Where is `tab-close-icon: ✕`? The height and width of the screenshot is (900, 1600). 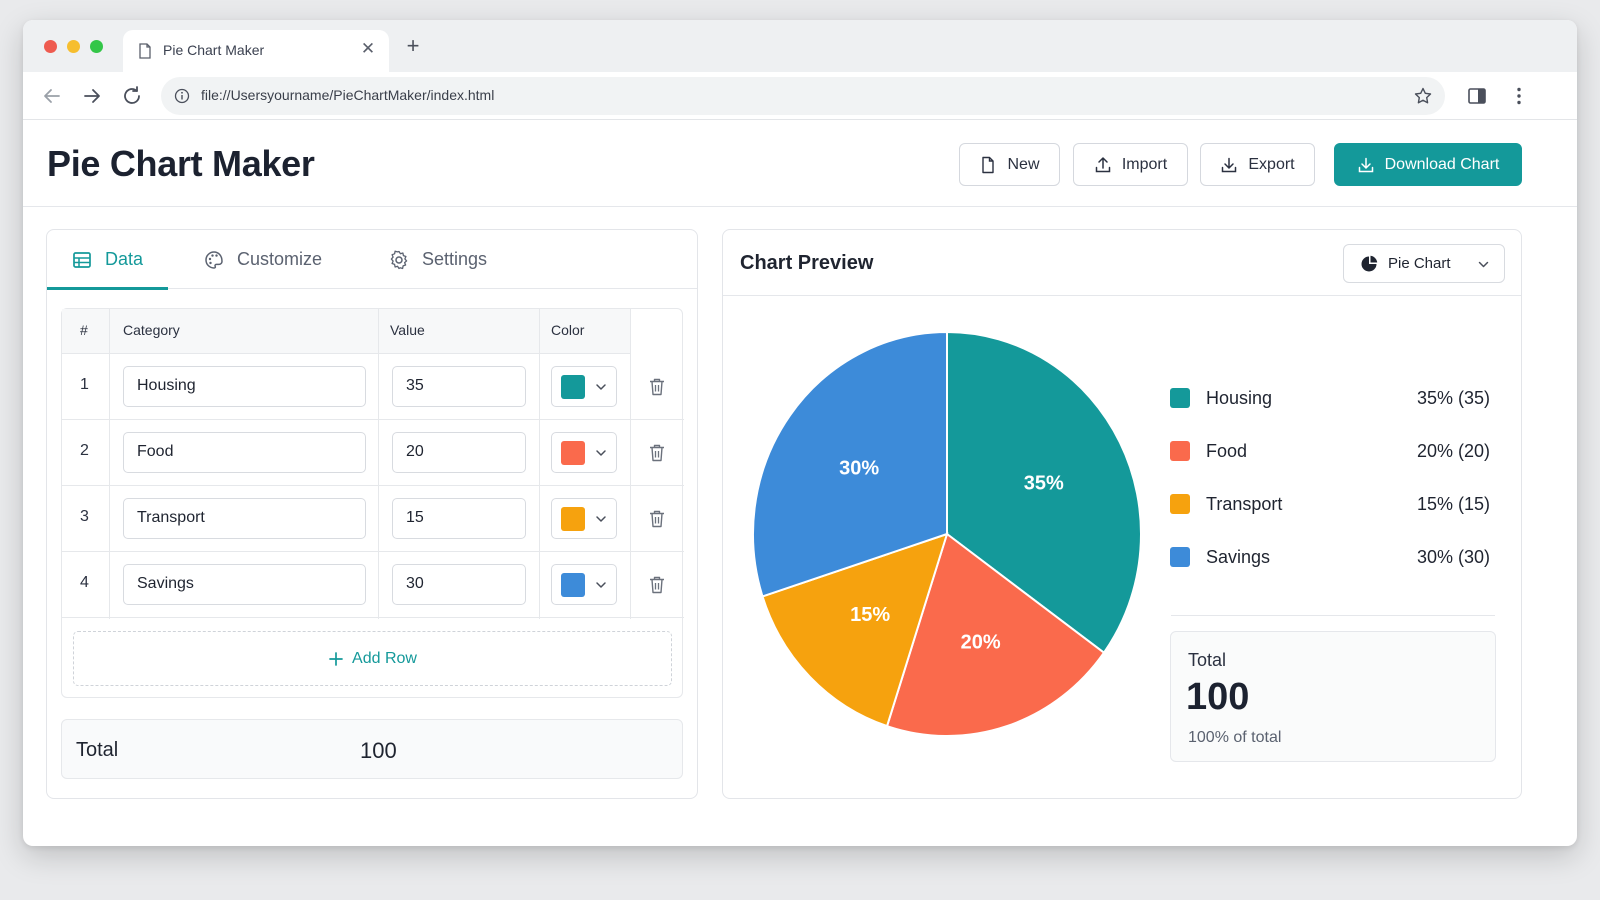 tab-close-icon: ✕ is located at coordinates (368, 48).